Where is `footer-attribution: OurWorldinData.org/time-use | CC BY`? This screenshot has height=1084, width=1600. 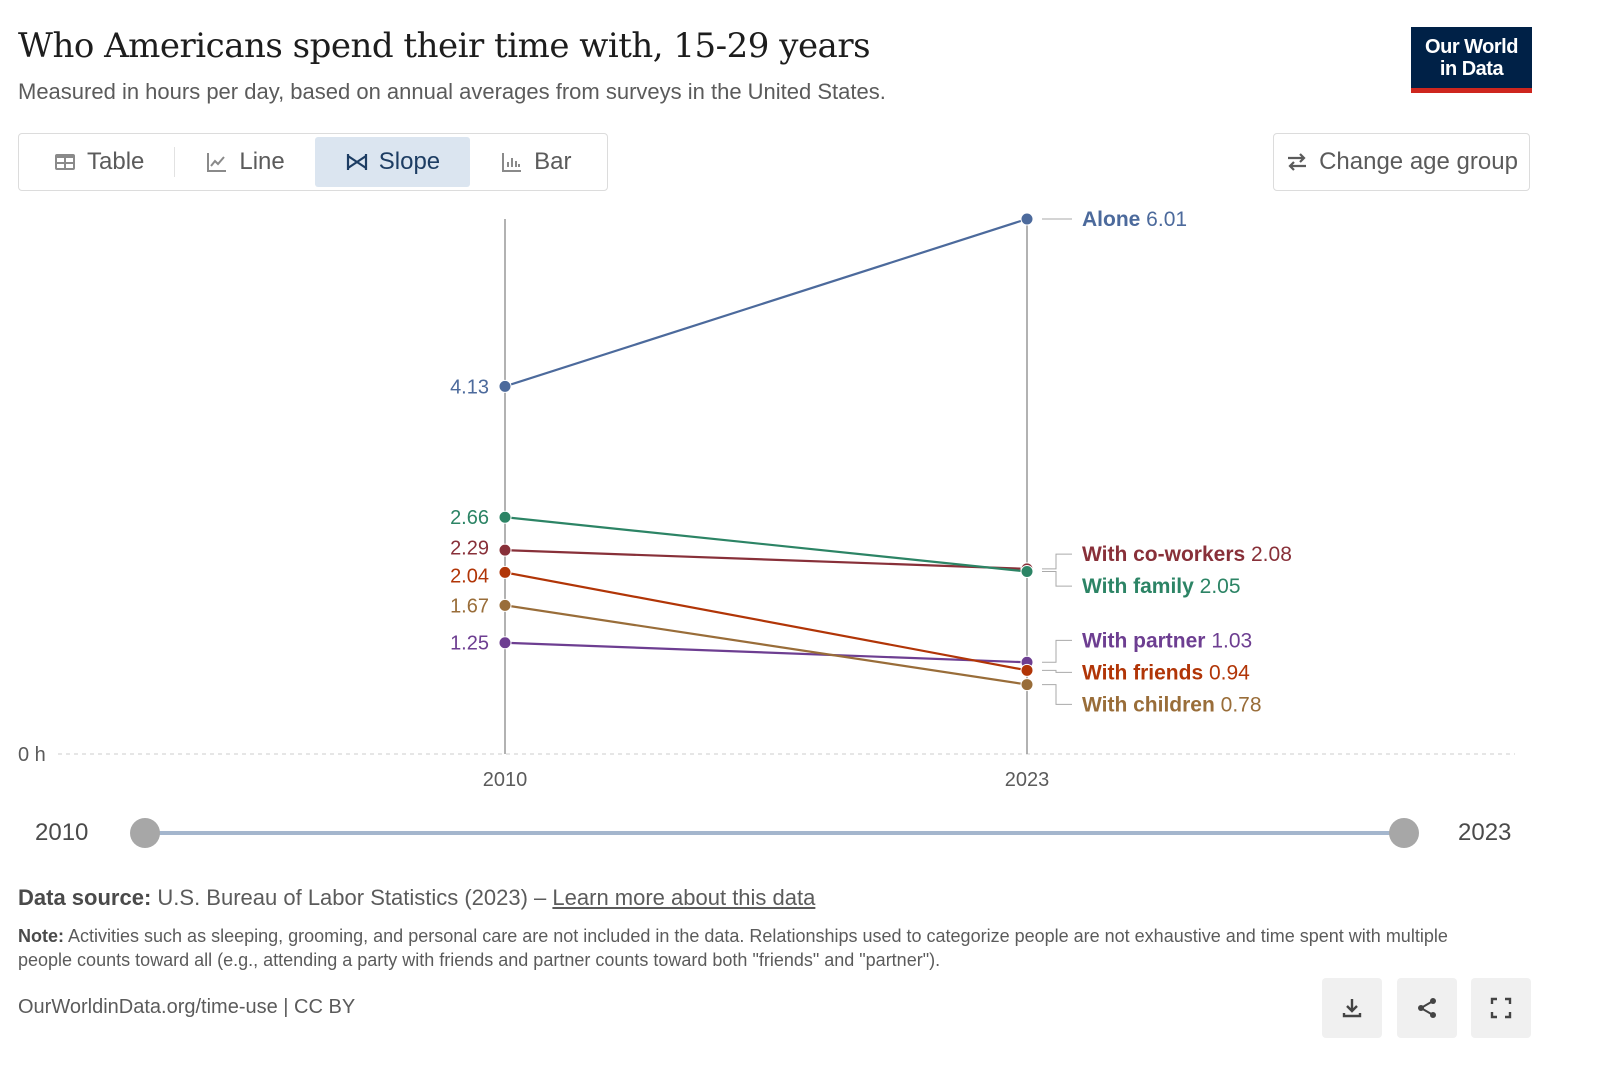
footer-attribution: OurWorldinData.org/time-use | CC BY is located at coordinates (187, 1007).